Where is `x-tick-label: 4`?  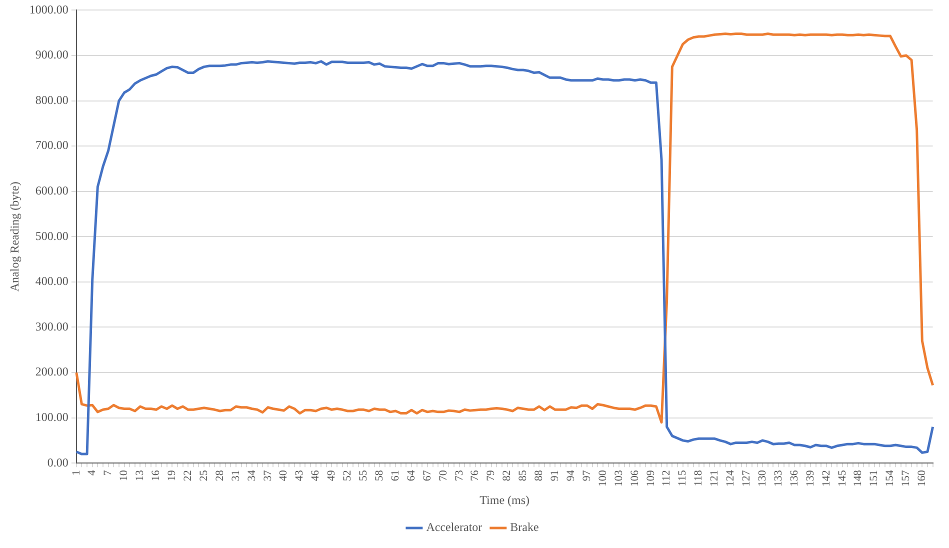
x-tick-label: 4 is located at coordinates (92, 473).